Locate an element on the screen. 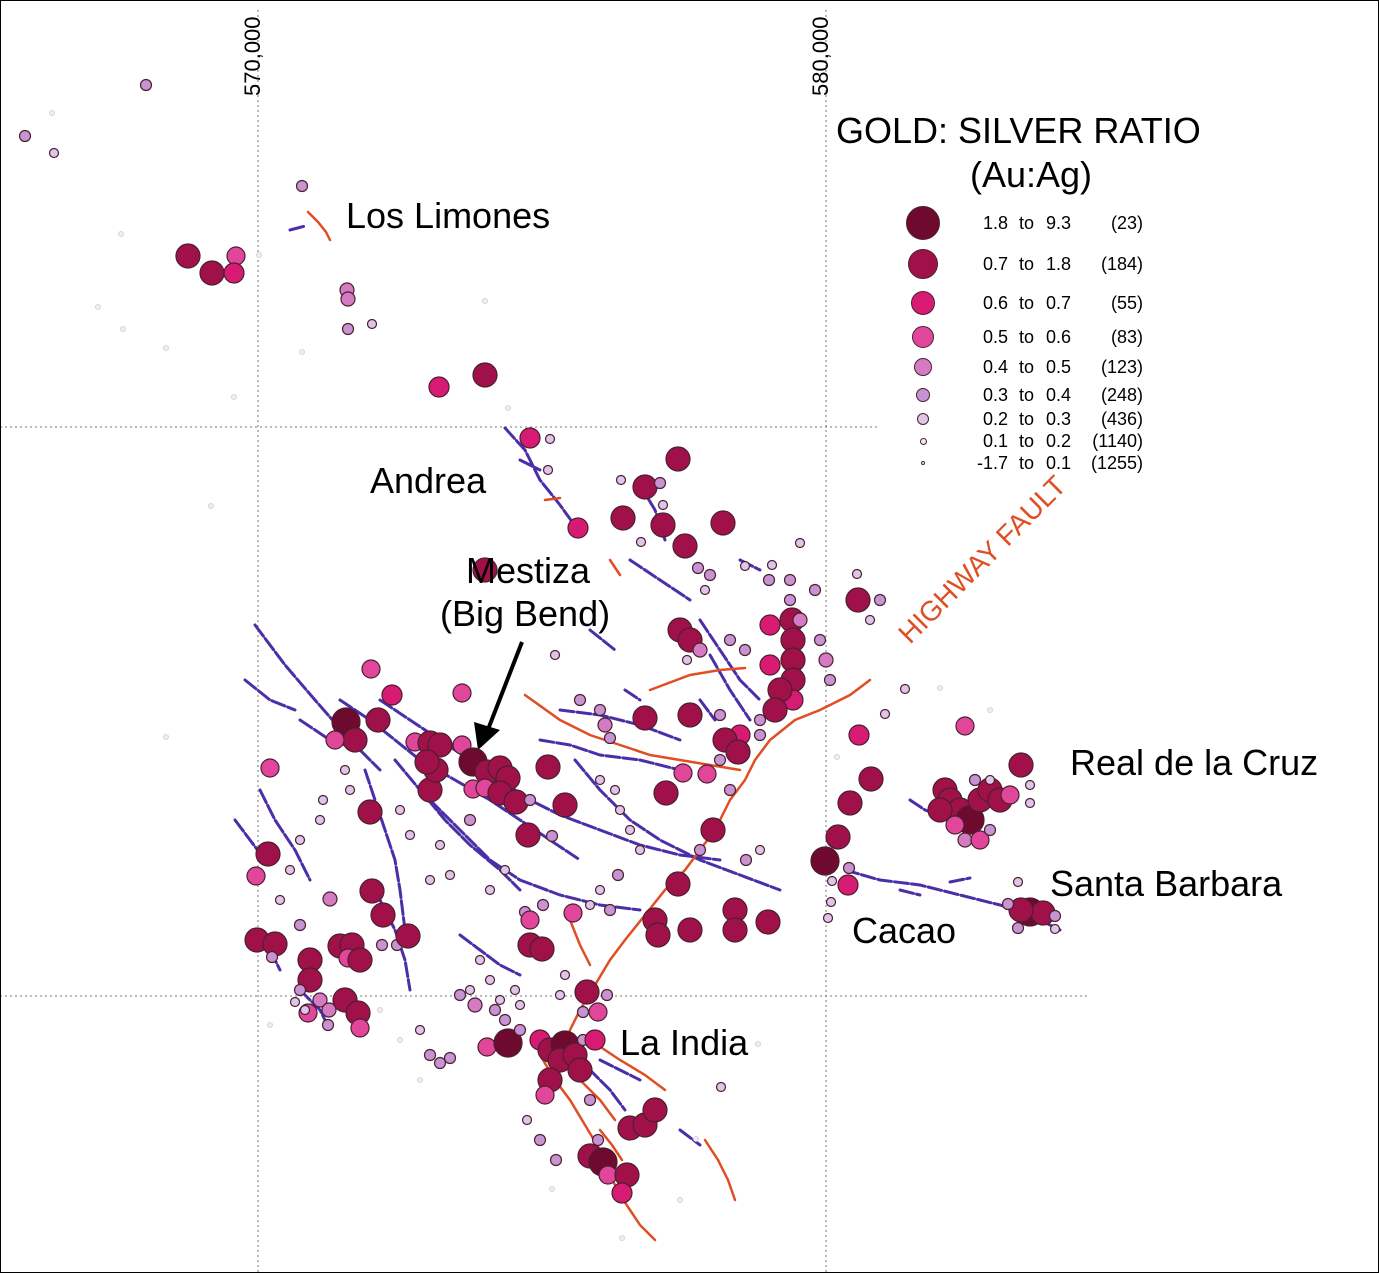  legend-row: 0.7 to 1.8 (184) is located at coordinates (689, 264).